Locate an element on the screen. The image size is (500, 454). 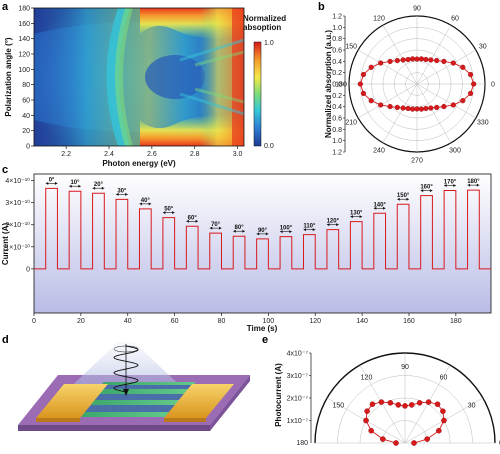
heatmap-ytick-label: 100 is located at coordinates (24, 70).